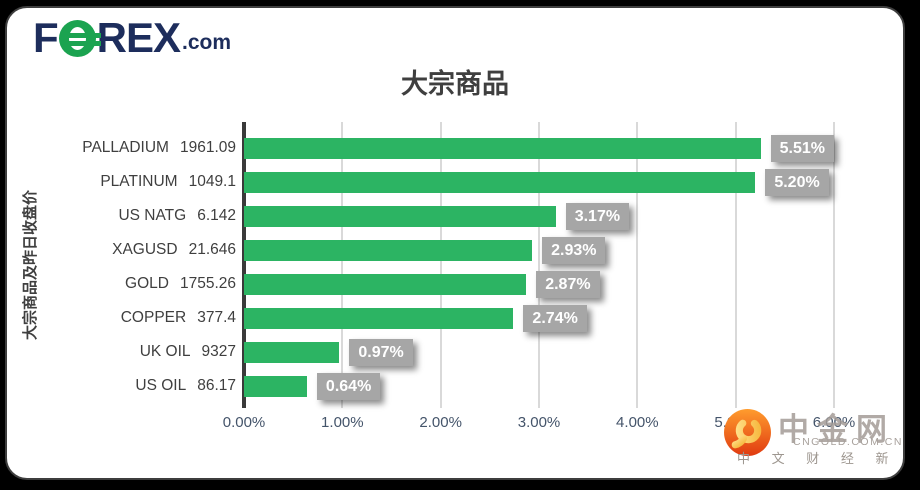 The image size is (920, 490). What do you see at coordinates (218, 351) in the screenshot?
I see `close-price: 9327` at bounding box center [218, 351].